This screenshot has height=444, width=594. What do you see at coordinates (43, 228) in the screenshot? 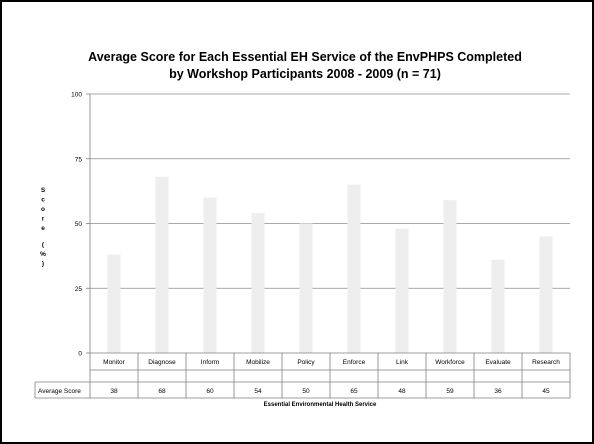
I see `y-axis-label-char: e` at bounding box center [43, 228].